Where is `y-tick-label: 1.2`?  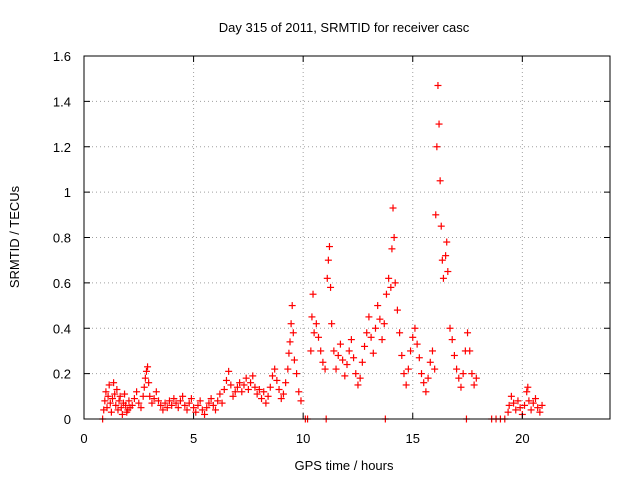 y-tick-label: 1.2 is located at coordinates (62, 147).